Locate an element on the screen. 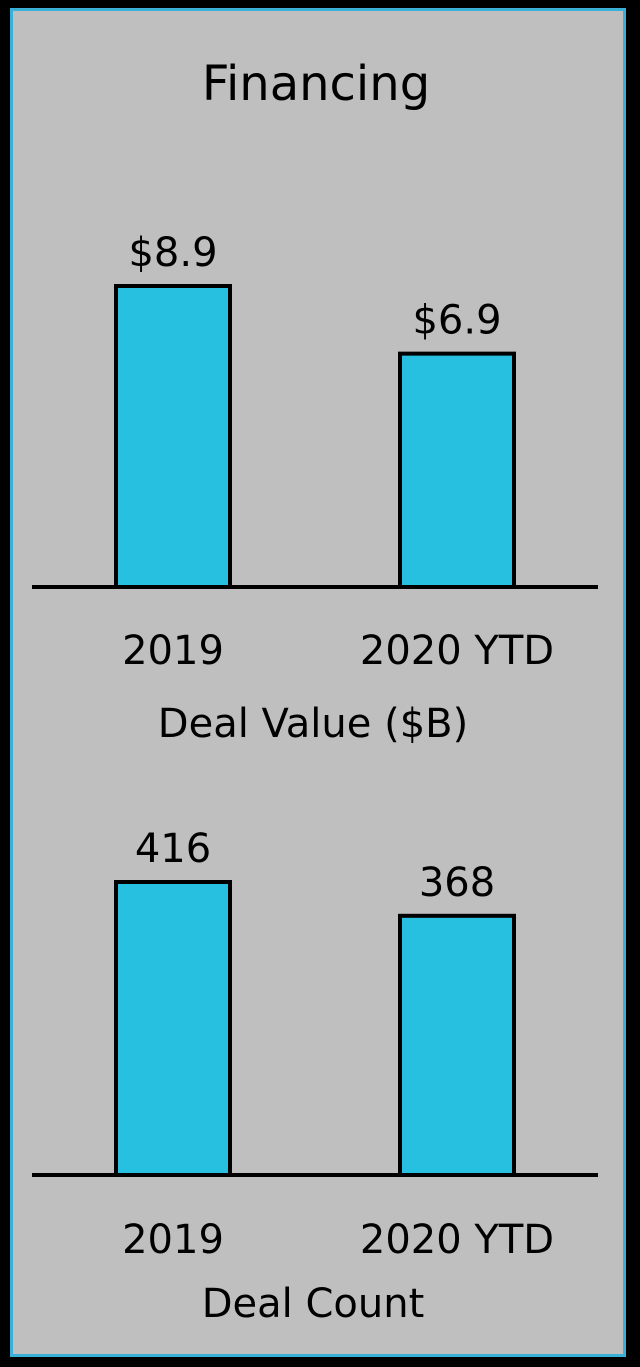  chart-title: Financing is located at coordinates (316, 84).